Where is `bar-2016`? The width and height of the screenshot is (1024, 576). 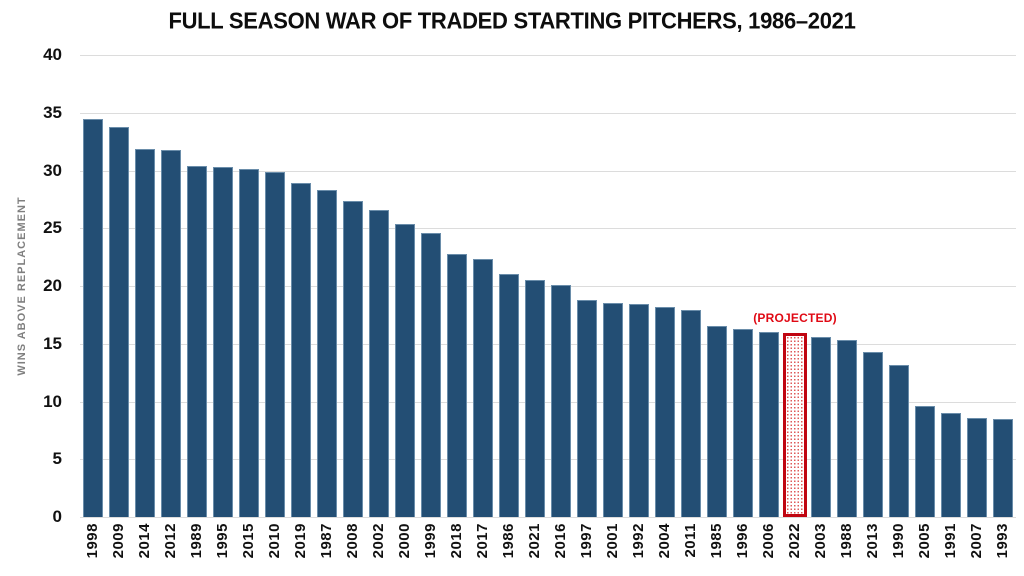
bar-2016 is located at coordinates (561, 400).